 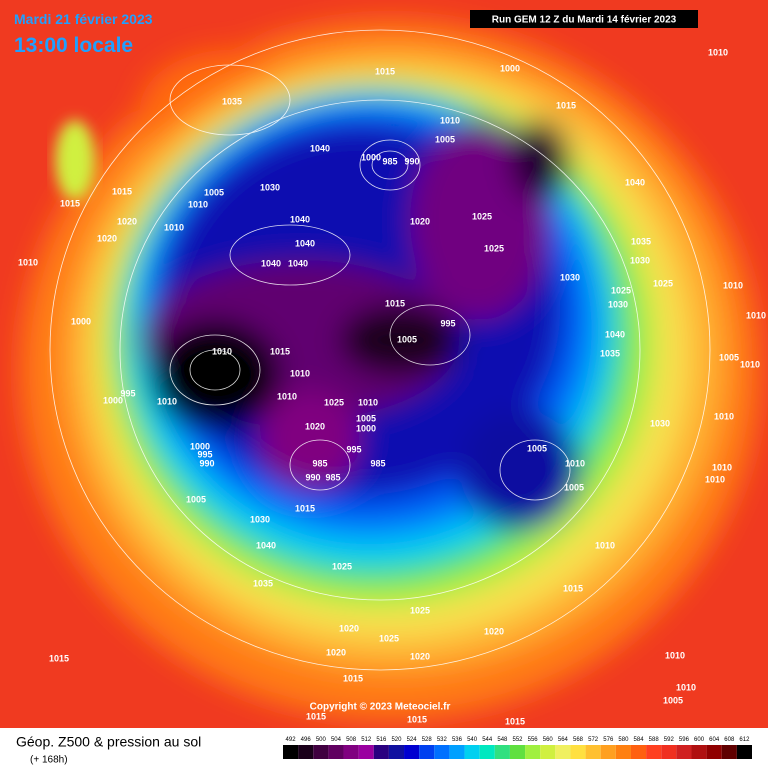 What do you see at coordinates (502, 740) in the screenshot?
I see `scale-label: 548` at bounding box center [502, 740].